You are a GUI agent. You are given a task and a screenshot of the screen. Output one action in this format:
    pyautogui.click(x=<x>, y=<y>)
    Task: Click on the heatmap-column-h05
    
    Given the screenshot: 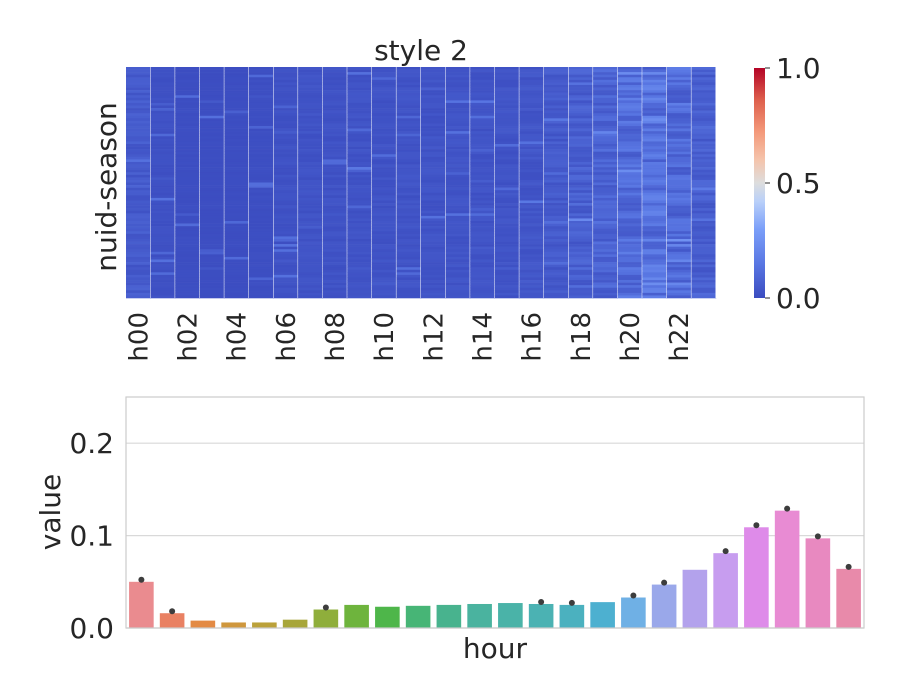 What is the action you would take?
    pyautogui.click(x=261, y=183)
    